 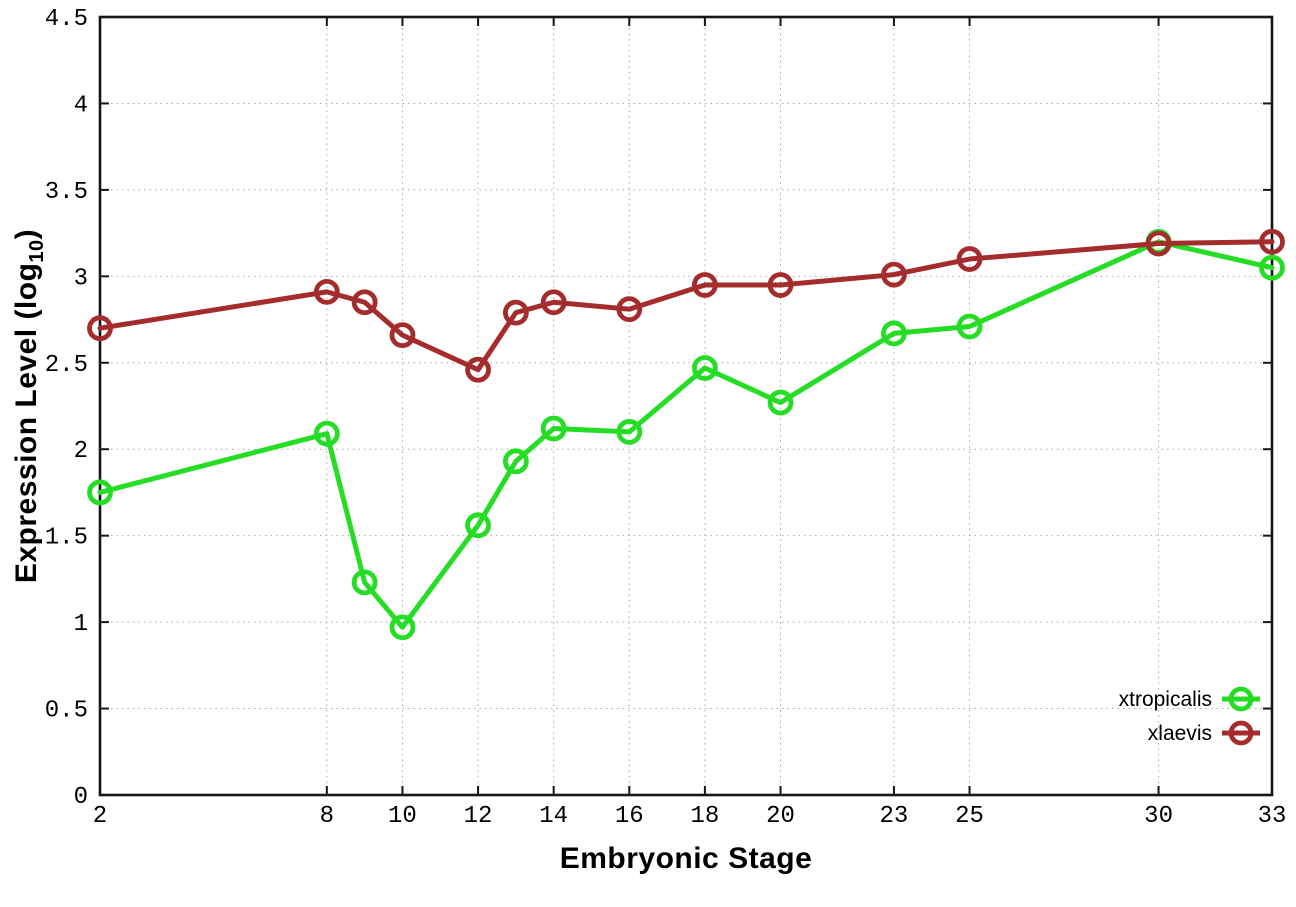 I want to click on y-tick-label: 4, so click(x=81, y=105).